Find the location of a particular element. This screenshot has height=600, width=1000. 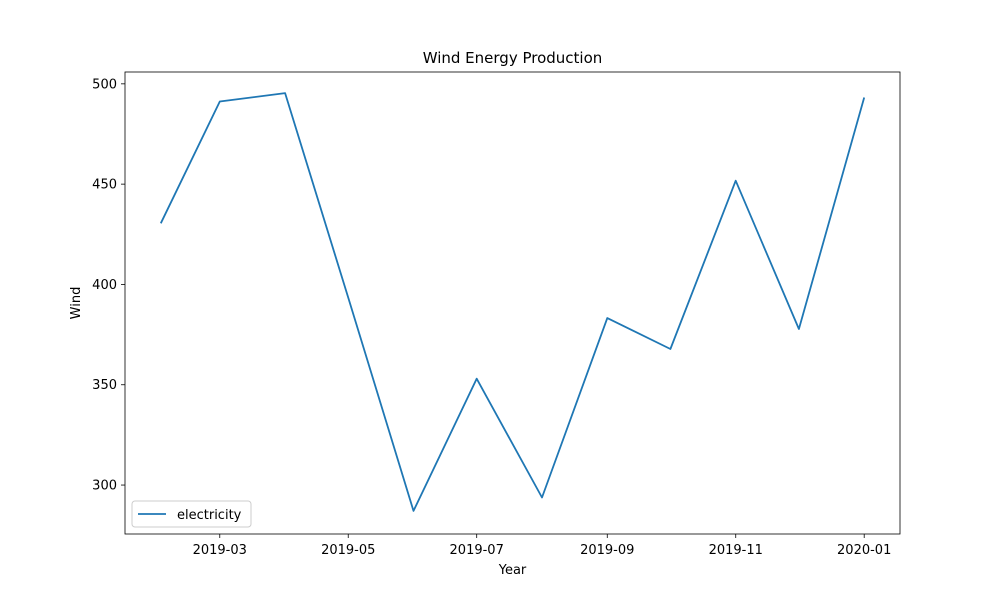

x-tick-label: 2019-09 is located at coordinates (607, 550).